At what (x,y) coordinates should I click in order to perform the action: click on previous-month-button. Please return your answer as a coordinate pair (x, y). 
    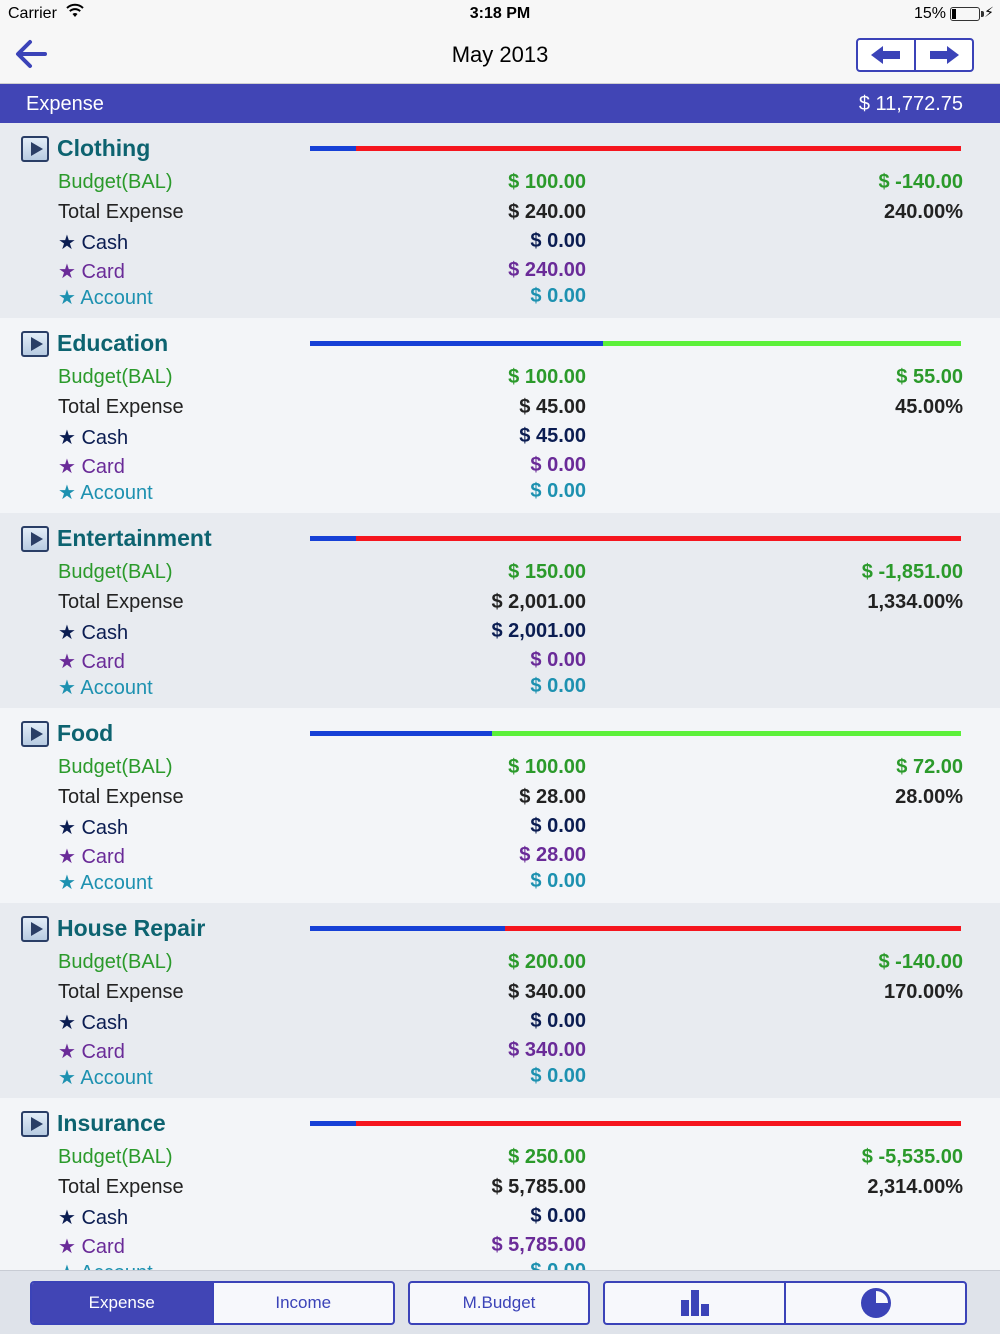
    Looking at the image, I should click on (886, 55).